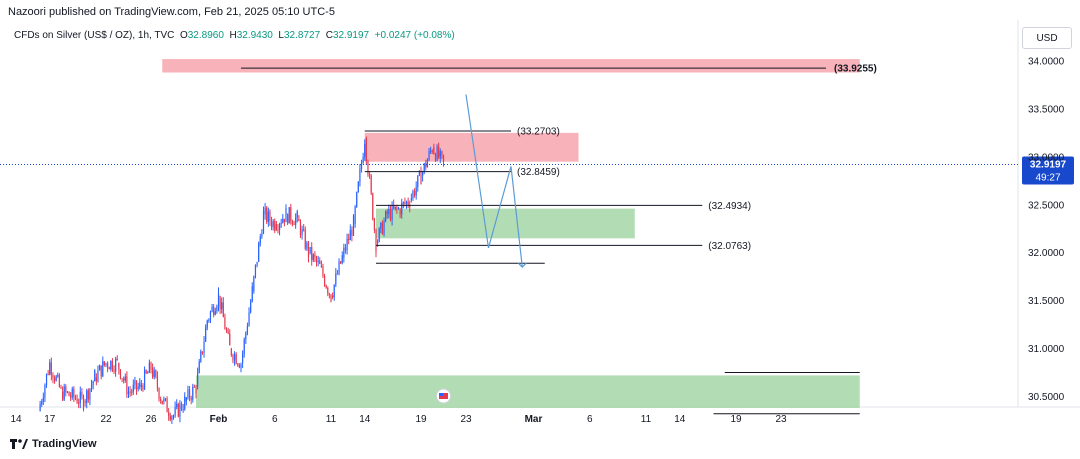  I want to click on current-price-countdown: 49:27, so click(1047, 178).